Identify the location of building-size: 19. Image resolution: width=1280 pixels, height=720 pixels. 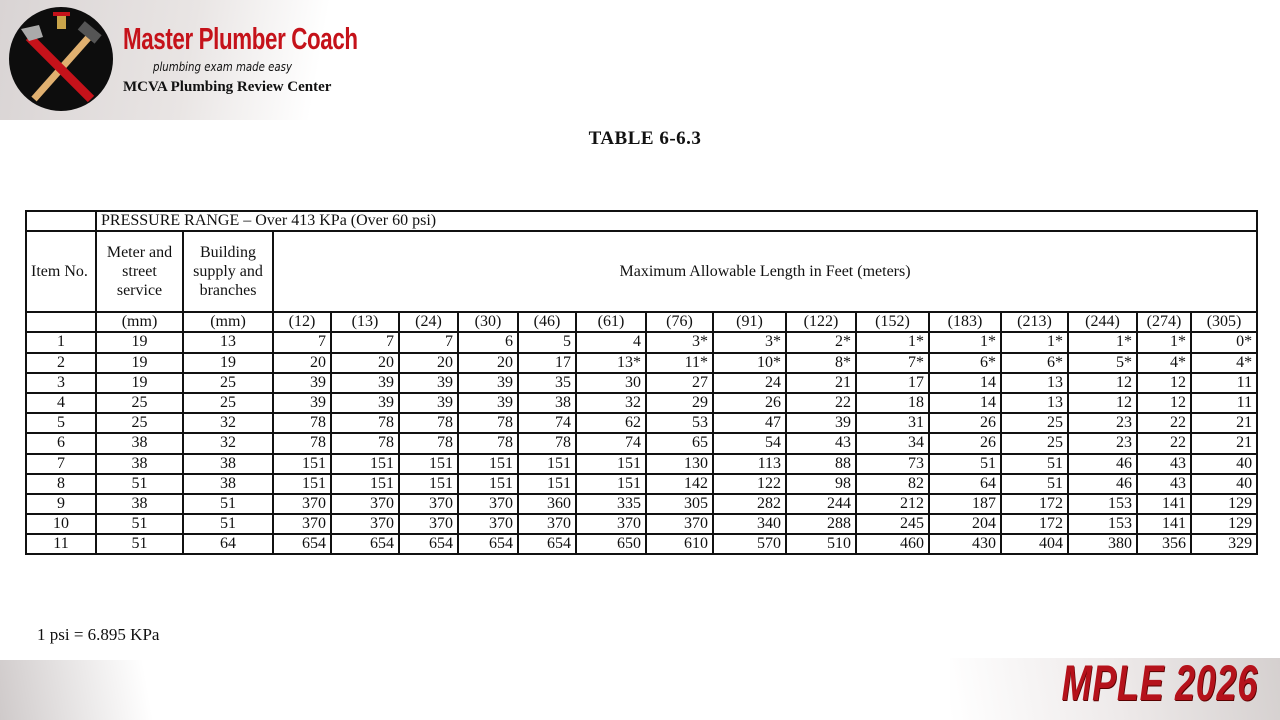
(228, 362).